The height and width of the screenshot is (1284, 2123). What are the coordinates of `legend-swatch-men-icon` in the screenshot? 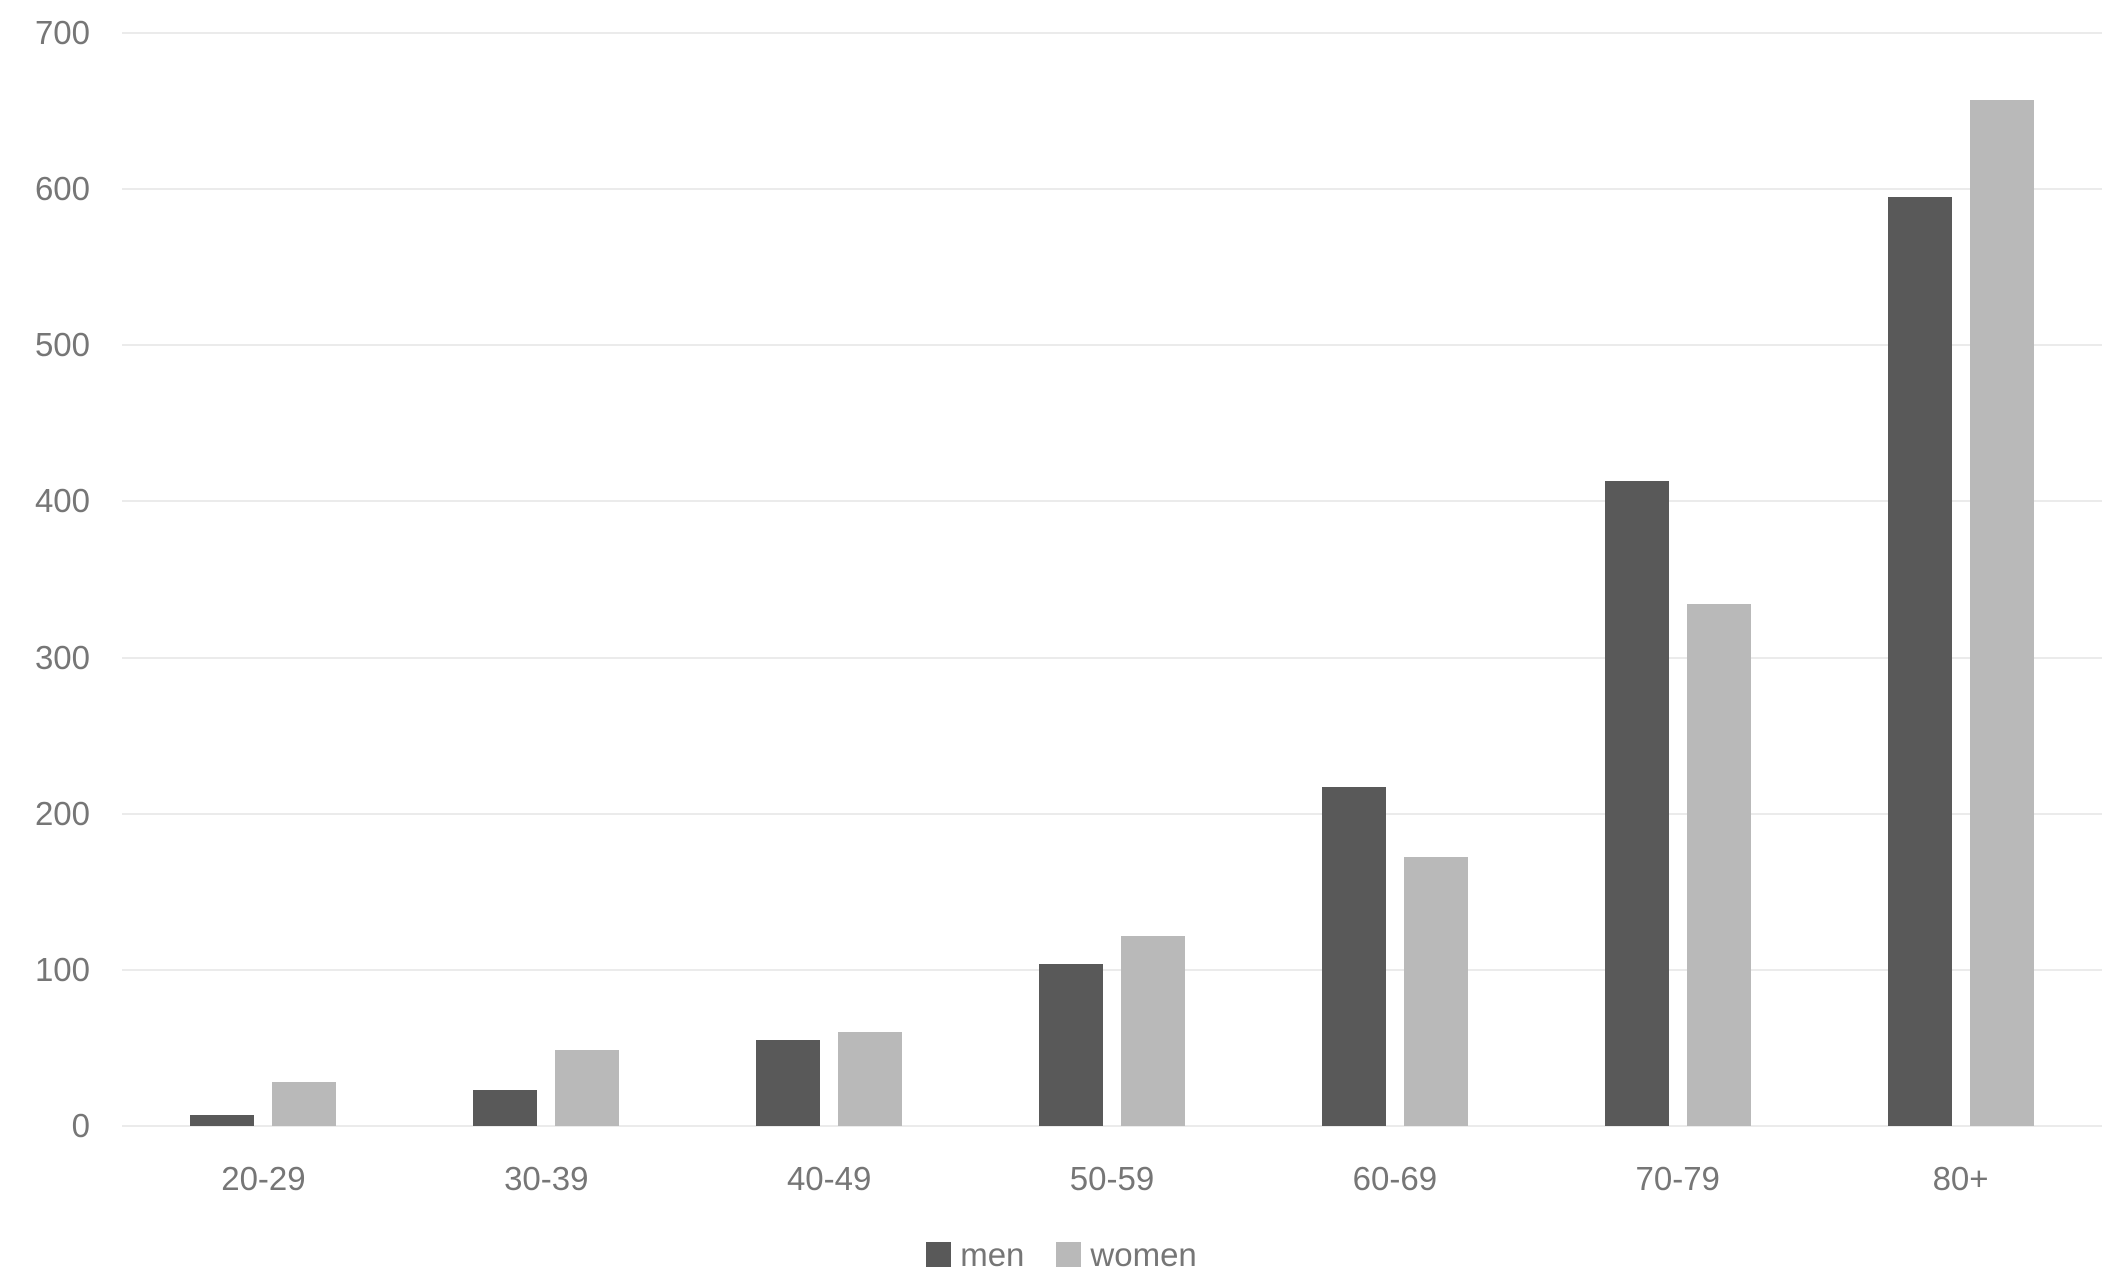 It's located at (939, 1254).